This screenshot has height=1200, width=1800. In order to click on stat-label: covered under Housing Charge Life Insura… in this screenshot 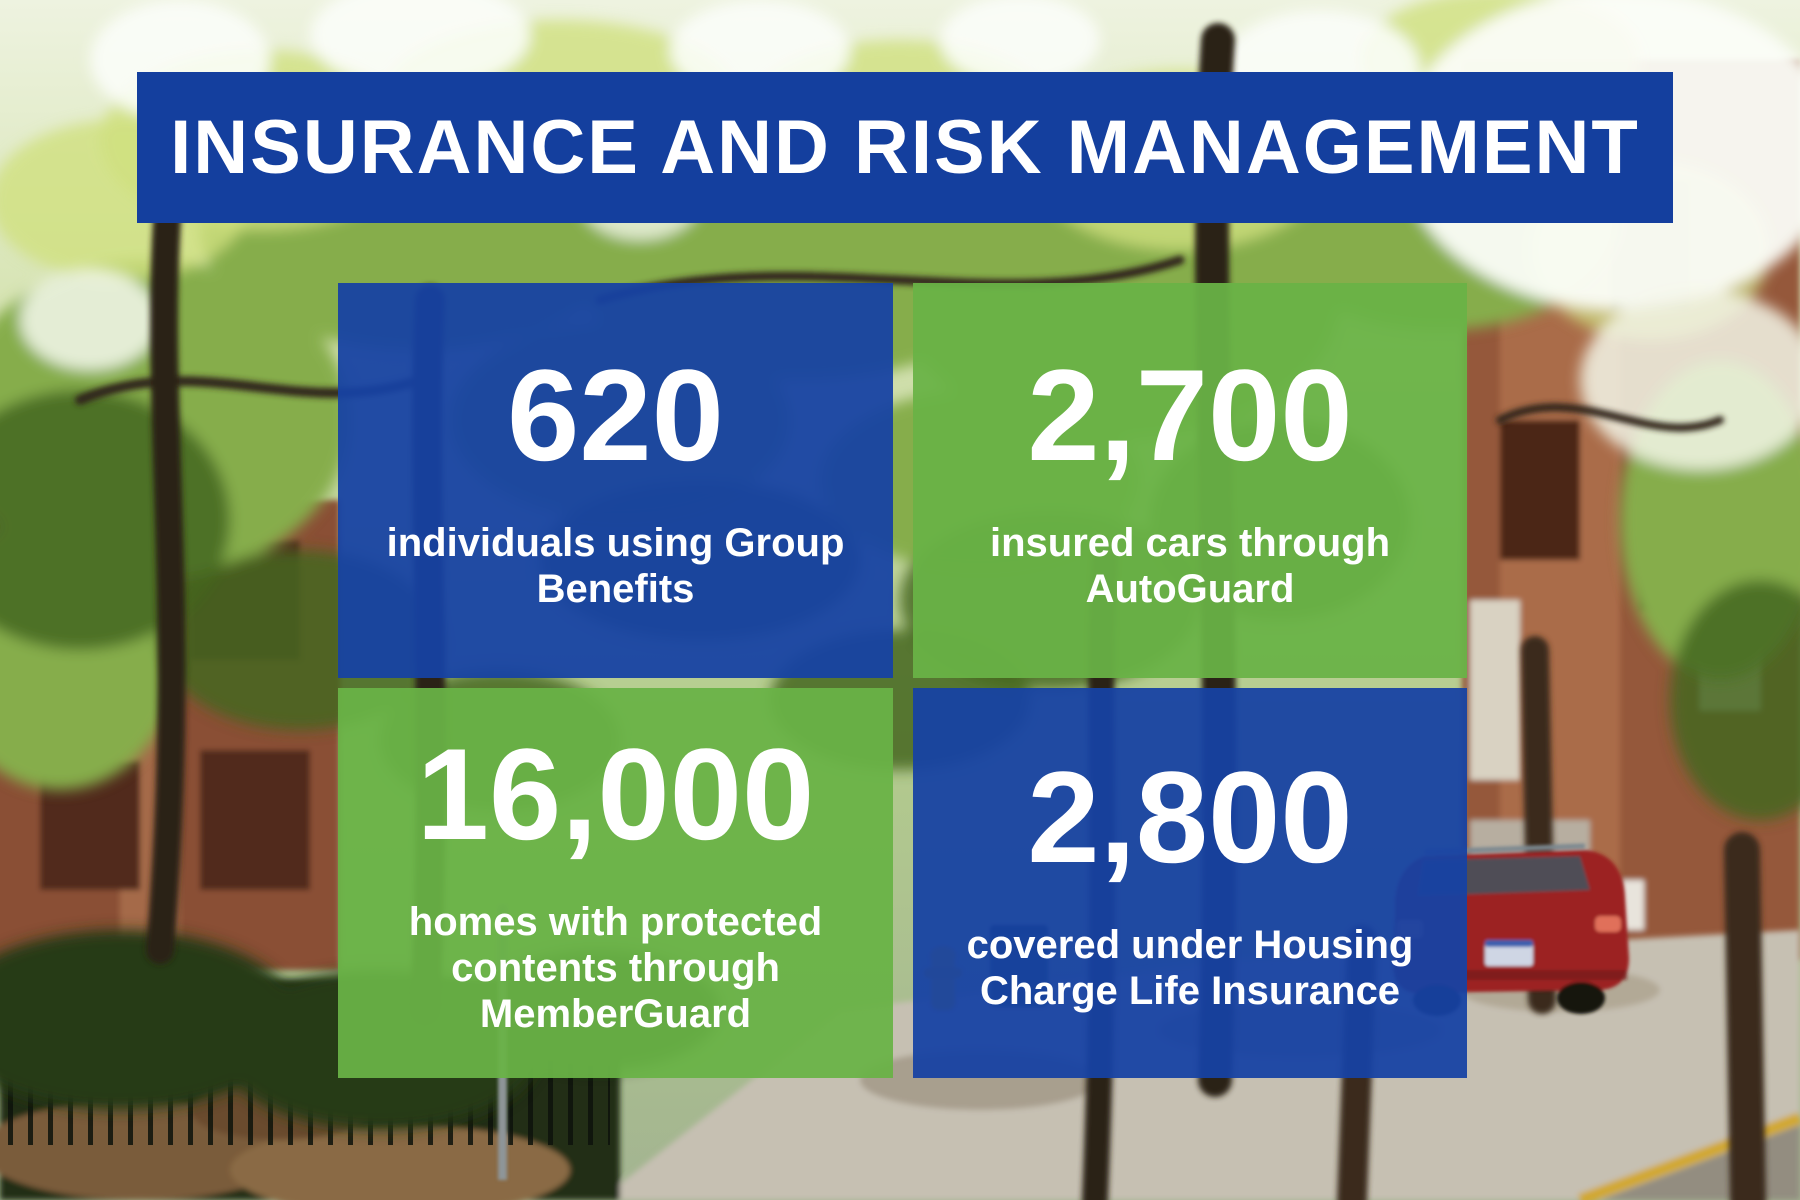, I will do `click(1190, 968)`.